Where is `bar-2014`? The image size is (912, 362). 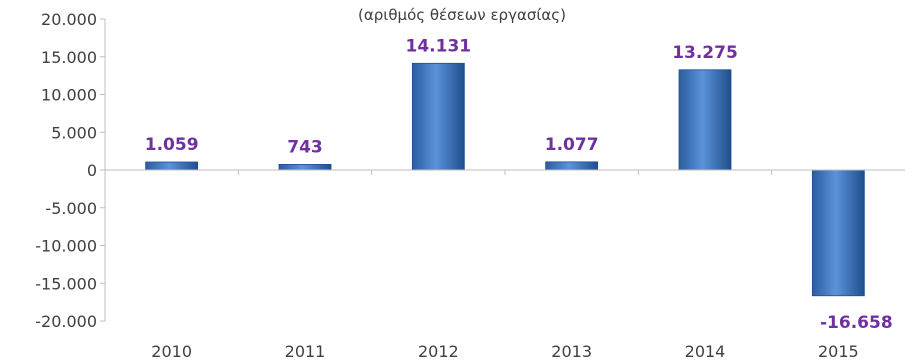 bar-2014 is located at coordinates (705, 120).